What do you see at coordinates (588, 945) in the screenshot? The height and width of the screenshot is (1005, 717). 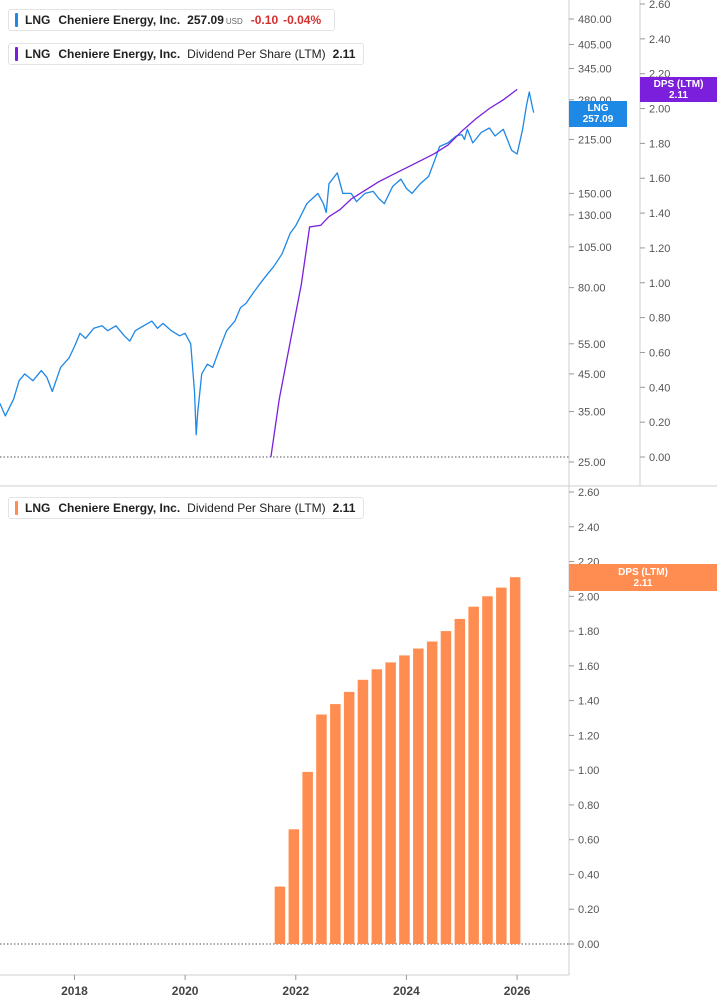 I see `bar-tick-label: 0.00` at bounding box center [588, 945].